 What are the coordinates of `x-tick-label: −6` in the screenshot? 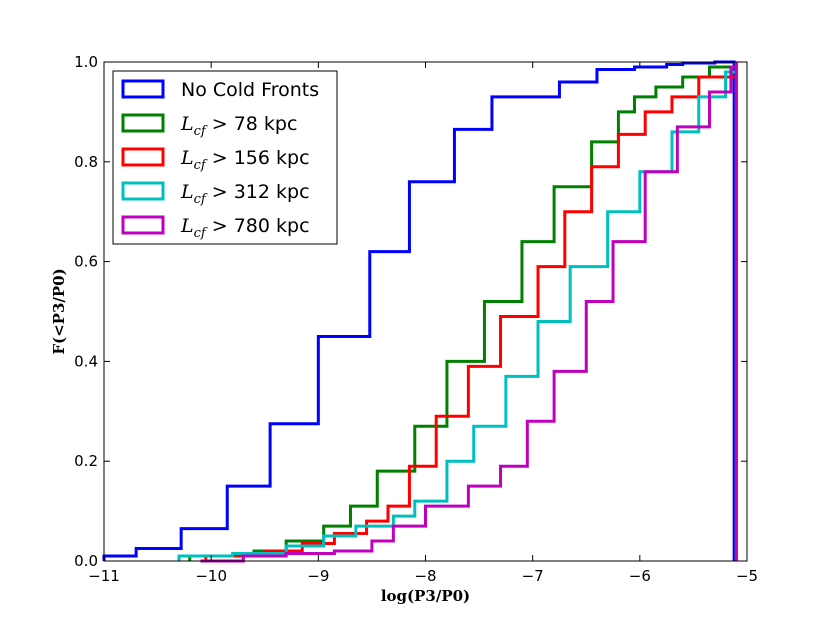 It's located at (640, 576).